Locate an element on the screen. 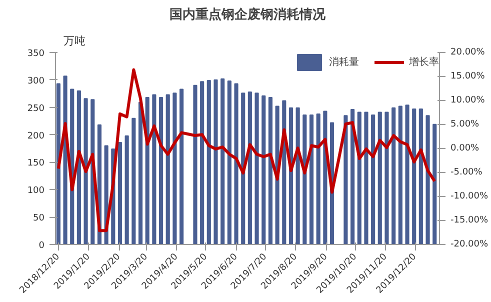  legend-label: 增长率 is located at coordinates (424, 62).